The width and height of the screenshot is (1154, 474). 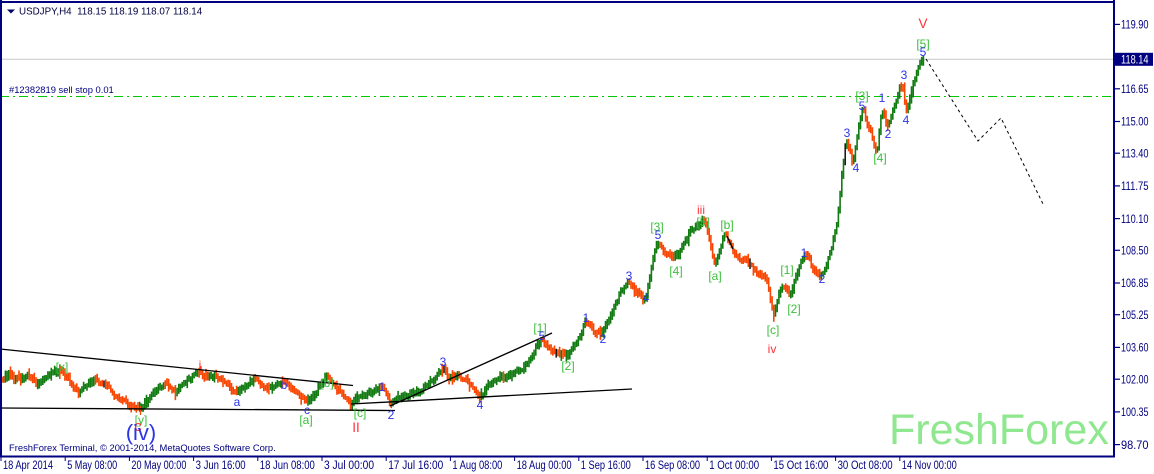 I want to click on svg-text: [x], so click(x=62, y=367).